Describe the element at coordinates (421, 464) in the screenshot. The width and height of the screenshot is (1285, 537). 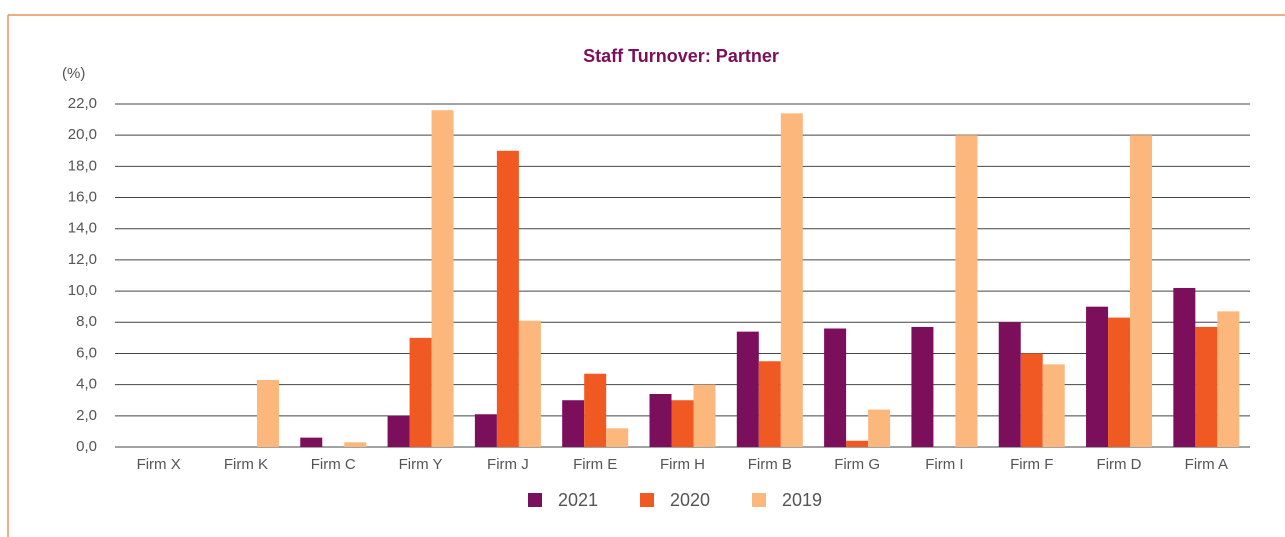
I see `x-tick-label: Firm Y` at that location.